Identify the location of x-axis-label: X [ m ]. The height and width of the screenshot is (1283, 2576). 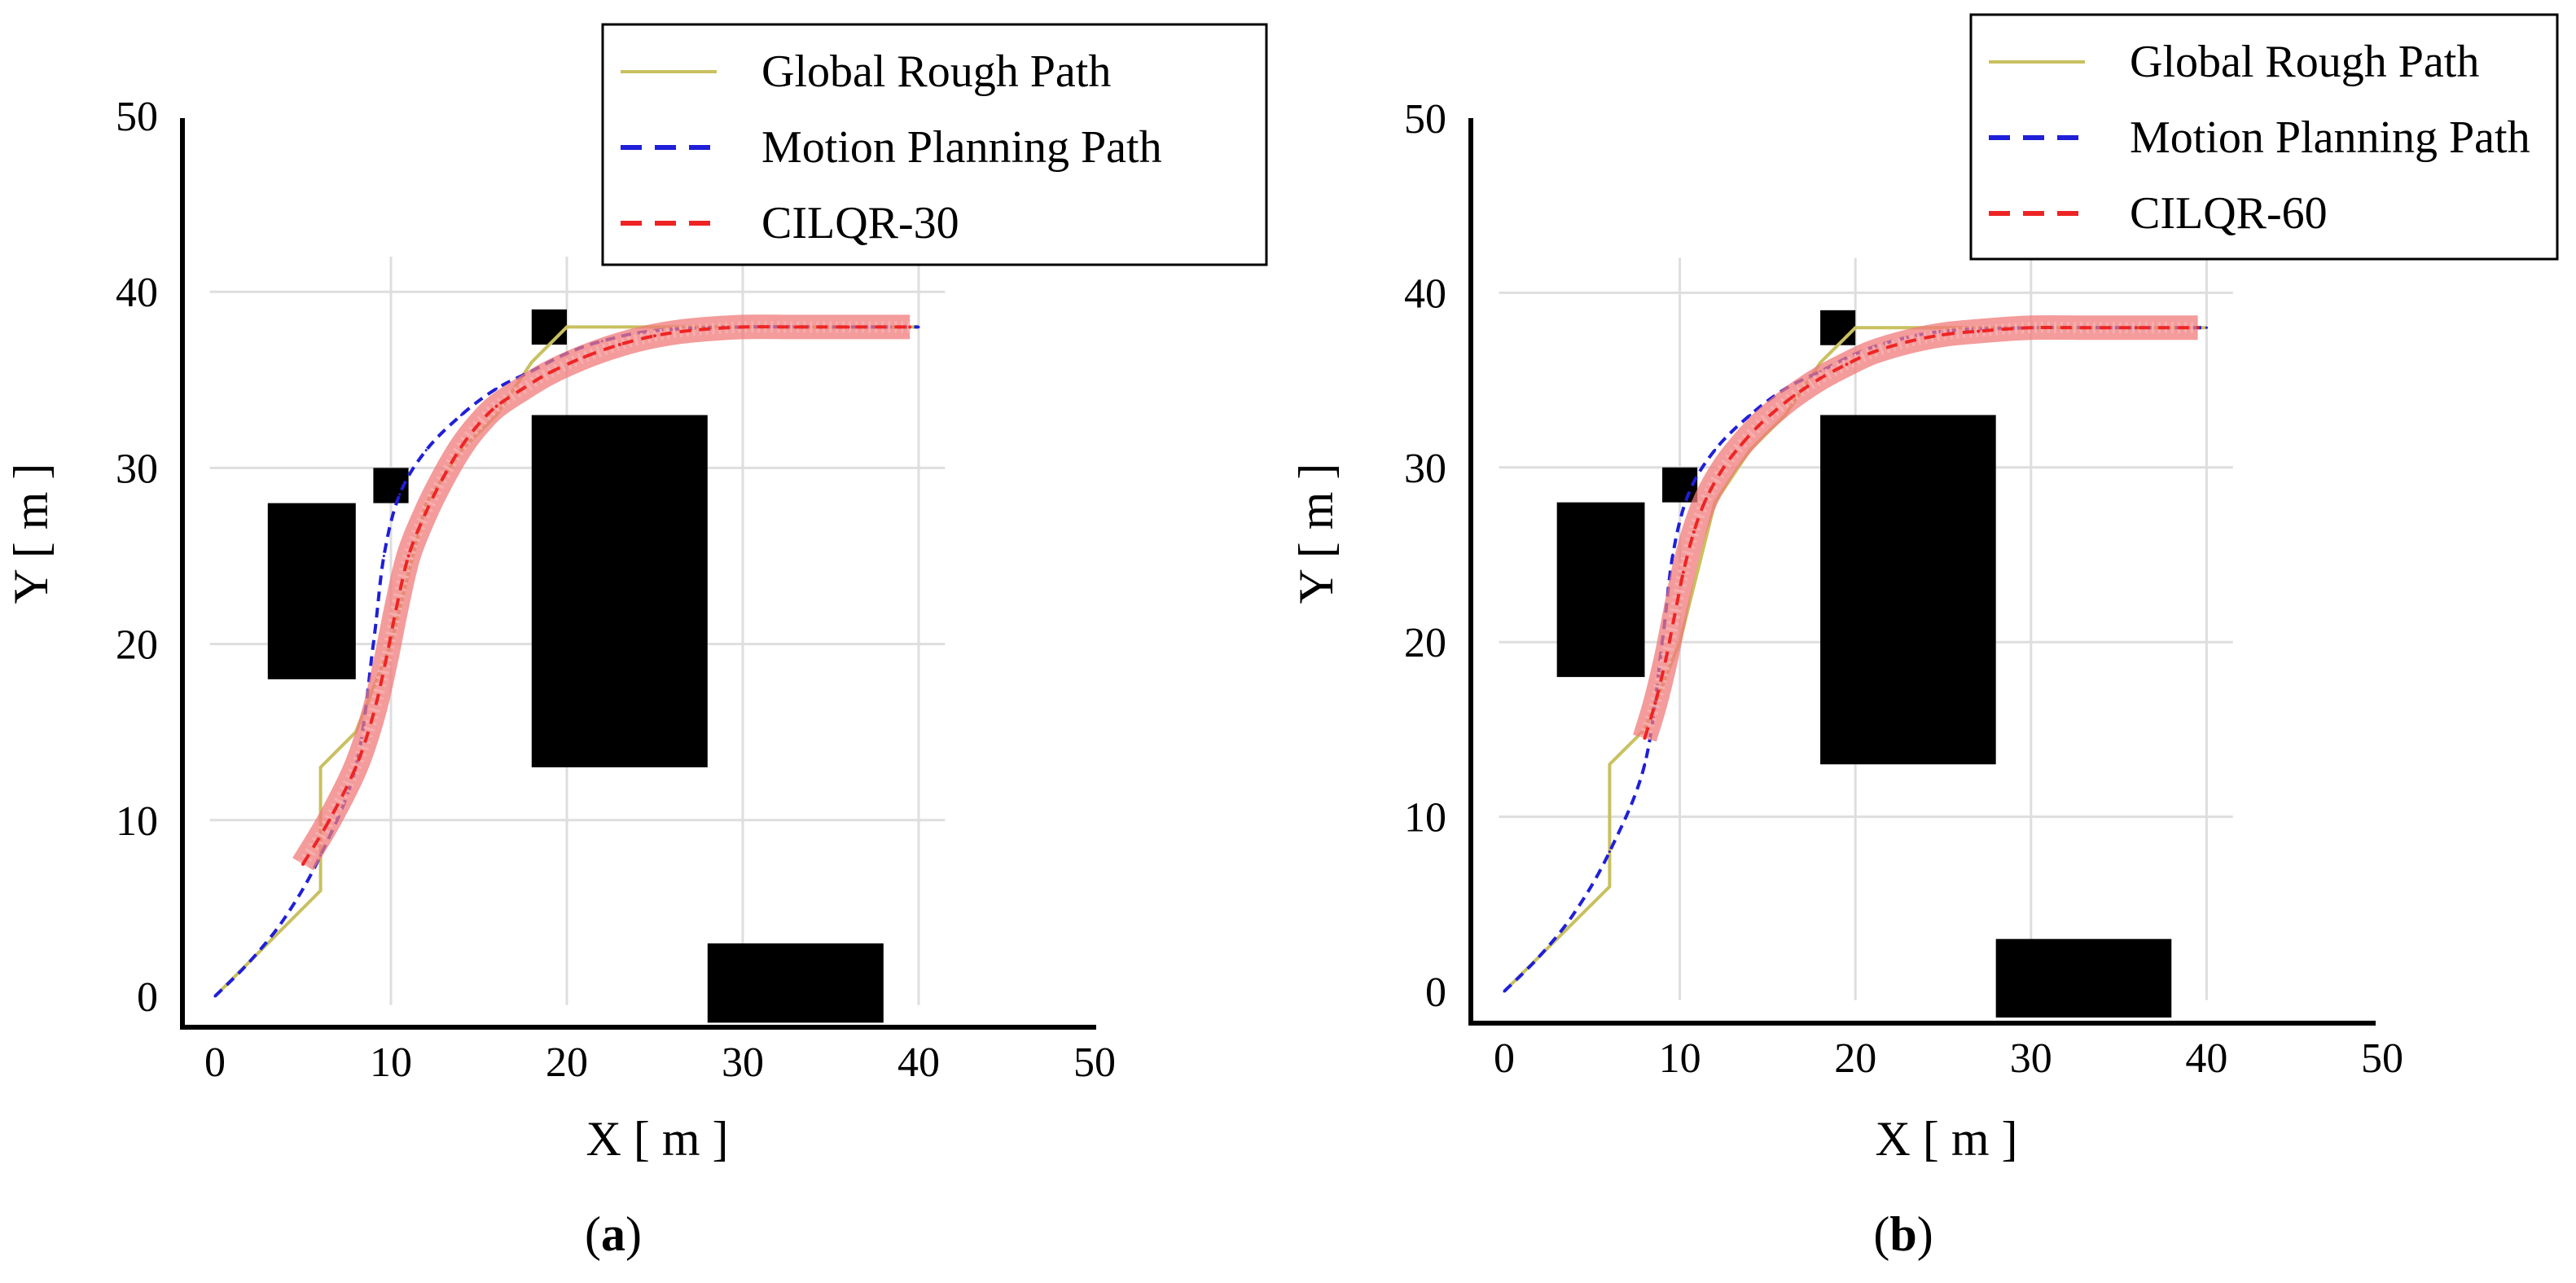
(1947, 1139).